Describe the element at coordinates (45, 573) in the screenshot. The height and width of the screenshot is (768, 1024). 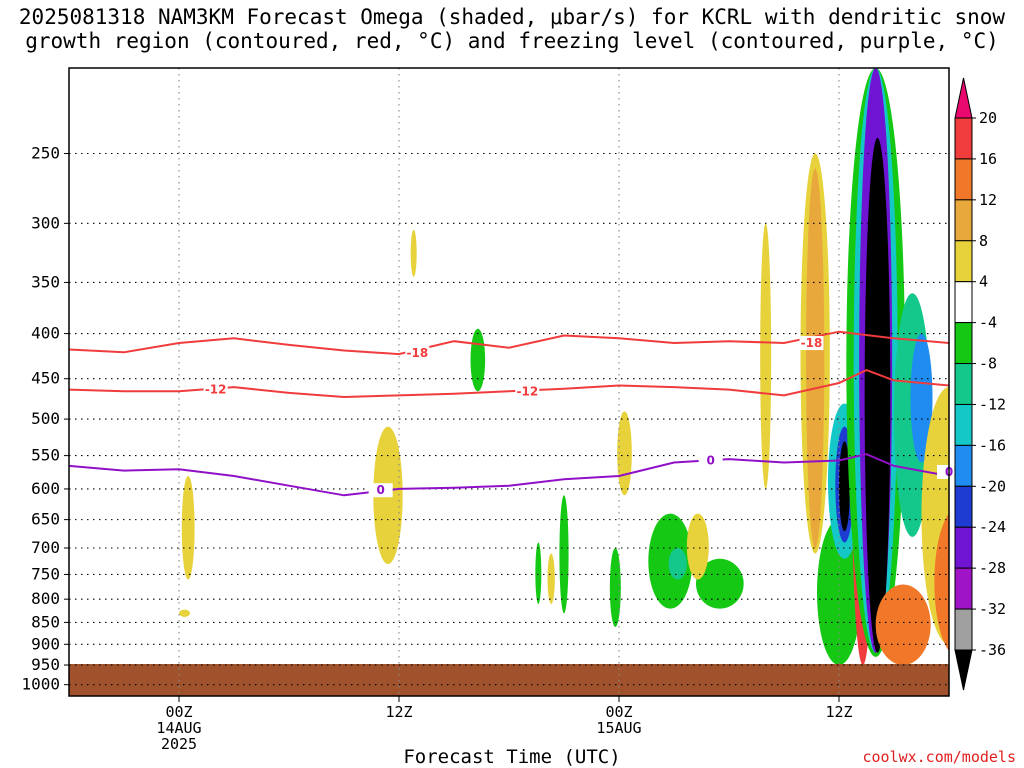
I see `ytick-label: 750` at that location.